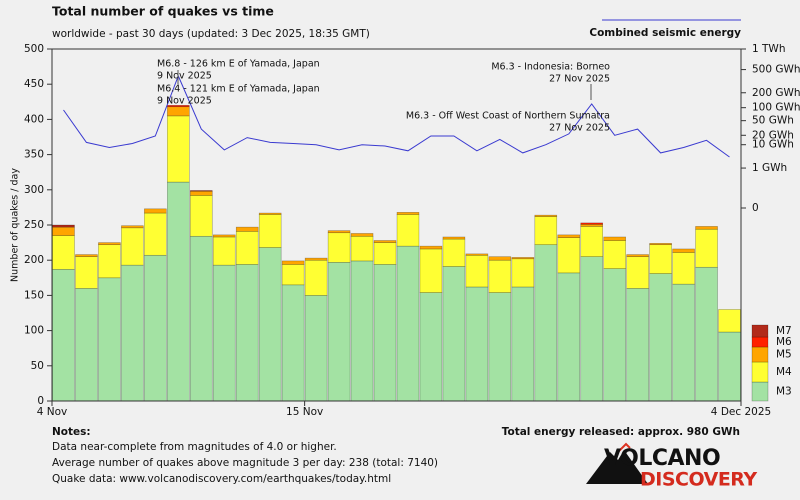  What do you see at coordinates (34, 331) in the screenshot?
I see `y-tick-label: 100` at bounding box center [34, 331].